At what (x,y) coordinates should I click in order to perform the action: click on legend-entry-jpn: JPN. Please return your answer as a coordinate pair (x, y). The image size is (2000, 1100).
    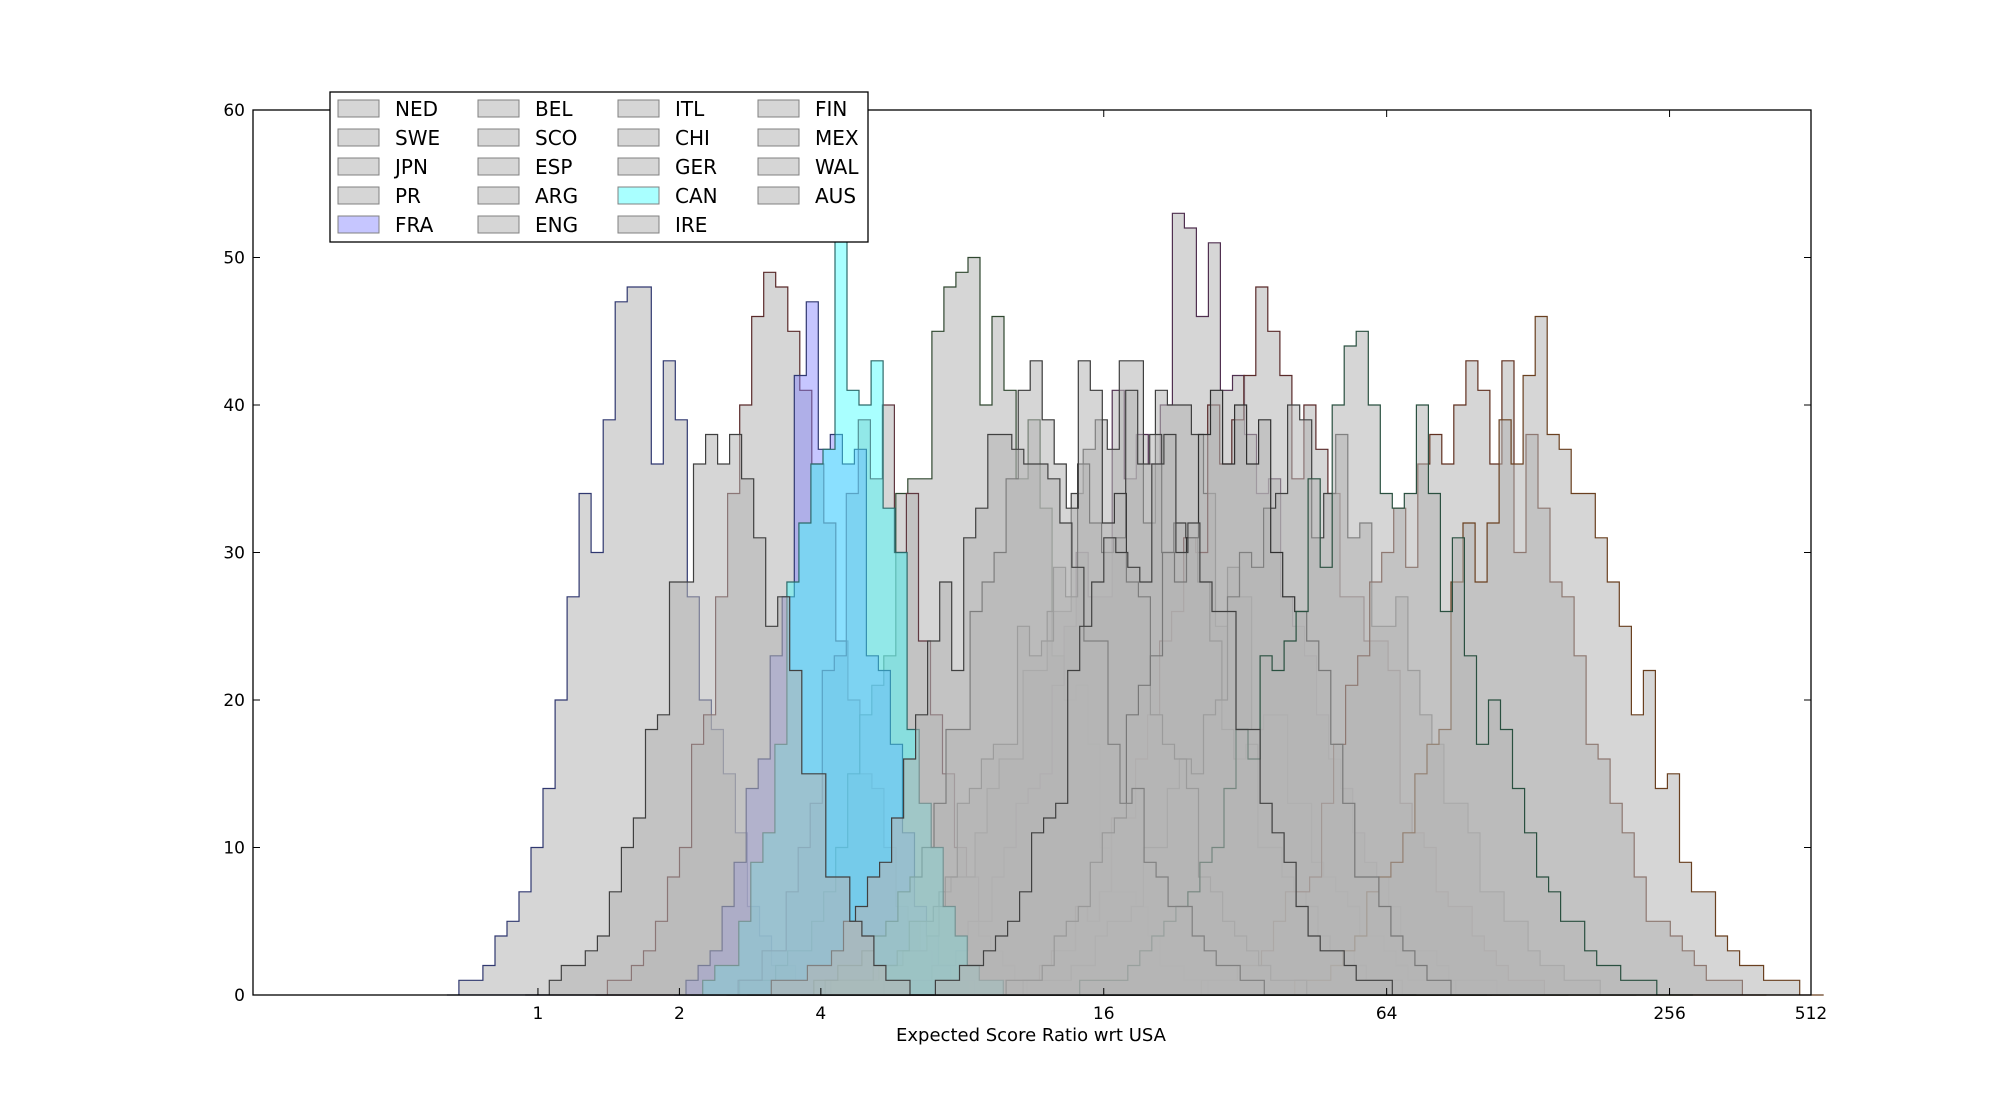
    Looking at the image, I should click on (382, 167).